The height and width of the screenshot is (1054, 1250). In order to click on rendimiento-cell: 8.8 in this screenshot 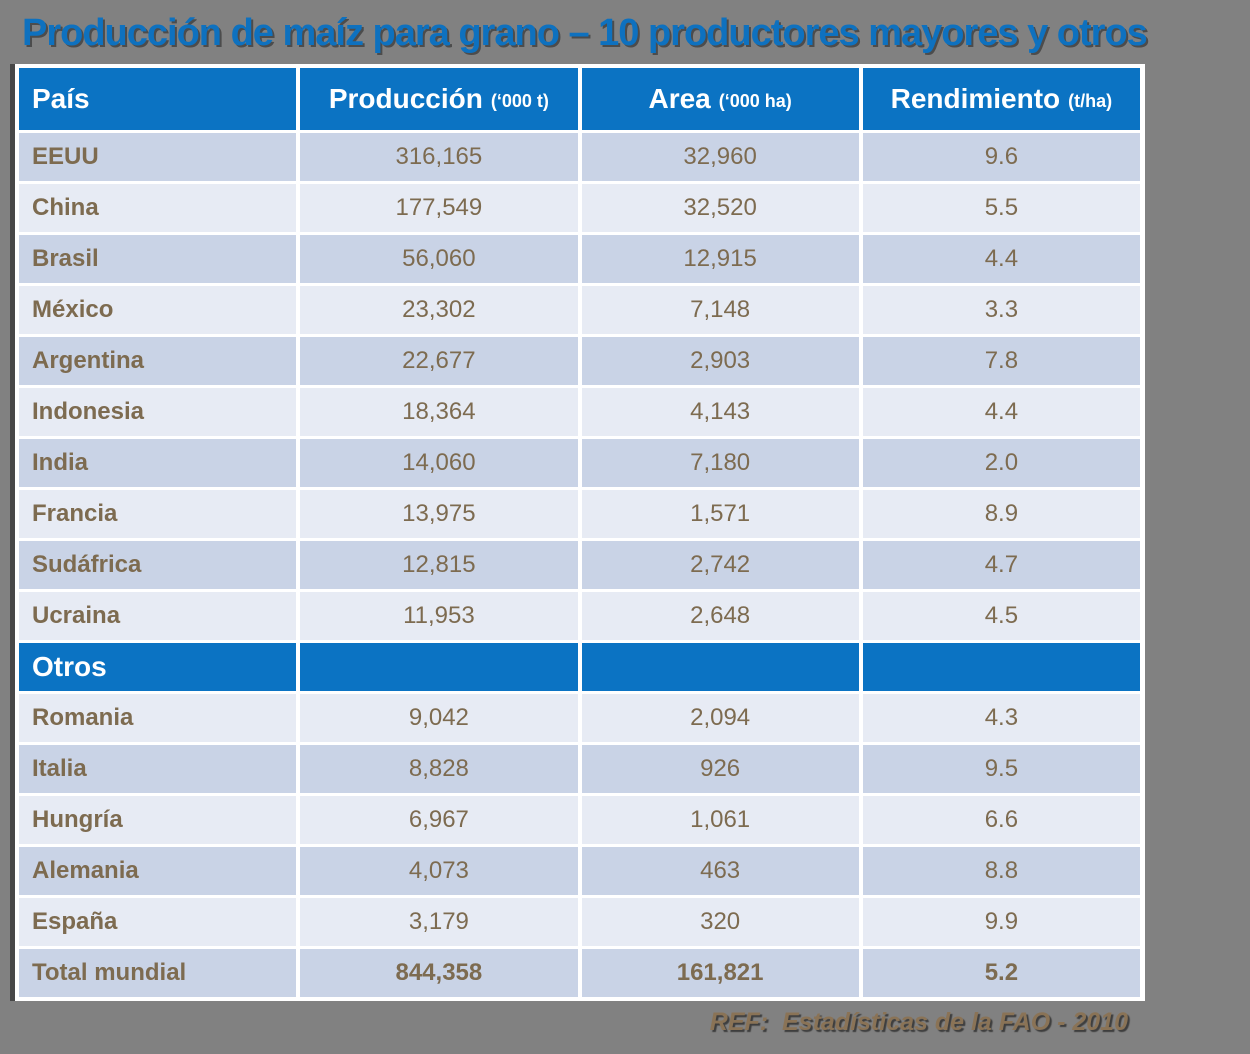, I will do `click(1001, 871)`.